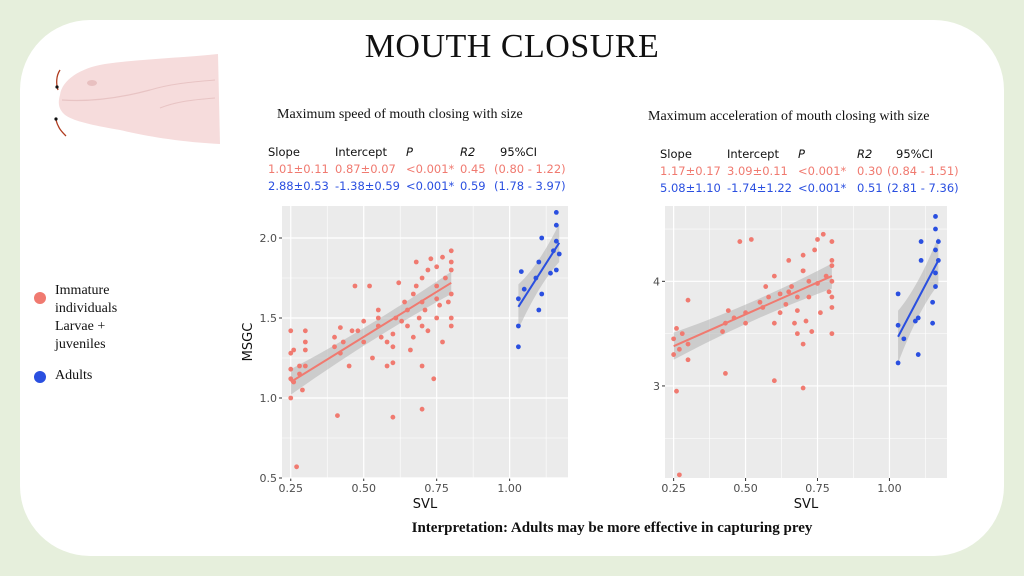  I want to click on stats-slope: 1.01±0.11, so click(298, 169).